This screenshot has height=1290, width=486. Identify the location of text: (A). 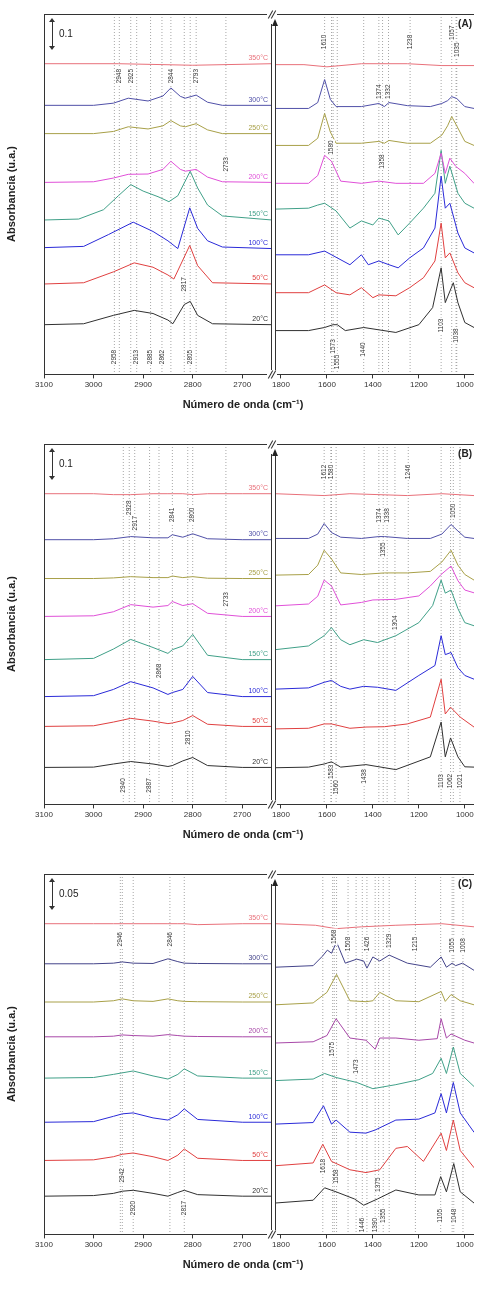
(465, 23).